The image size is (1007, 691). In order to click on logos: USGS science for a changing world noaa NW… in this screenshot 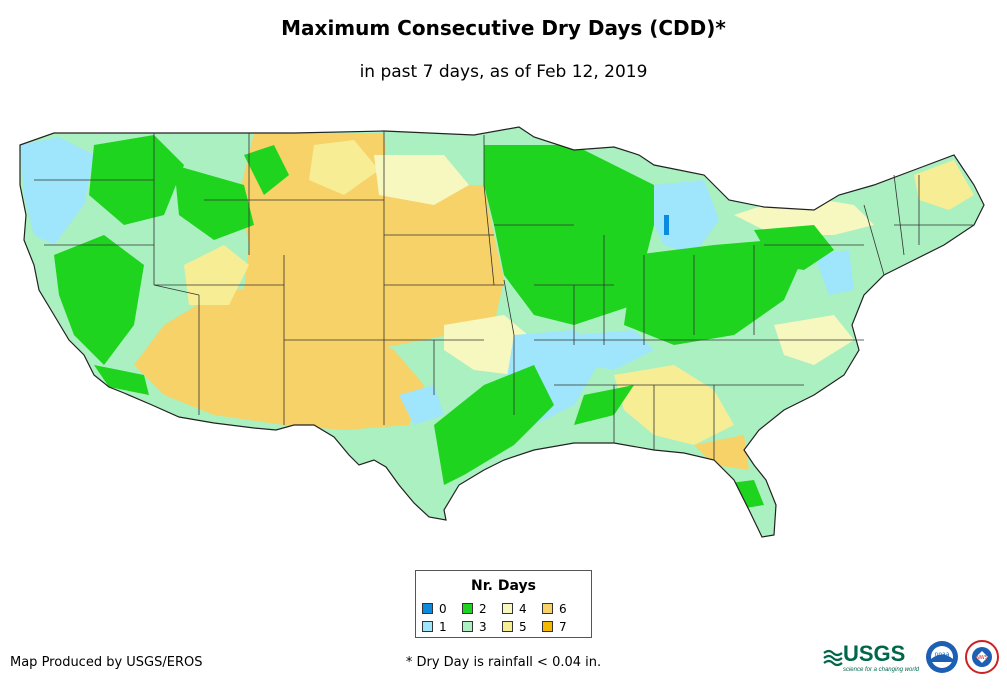, I will do `click(911, 657)`.